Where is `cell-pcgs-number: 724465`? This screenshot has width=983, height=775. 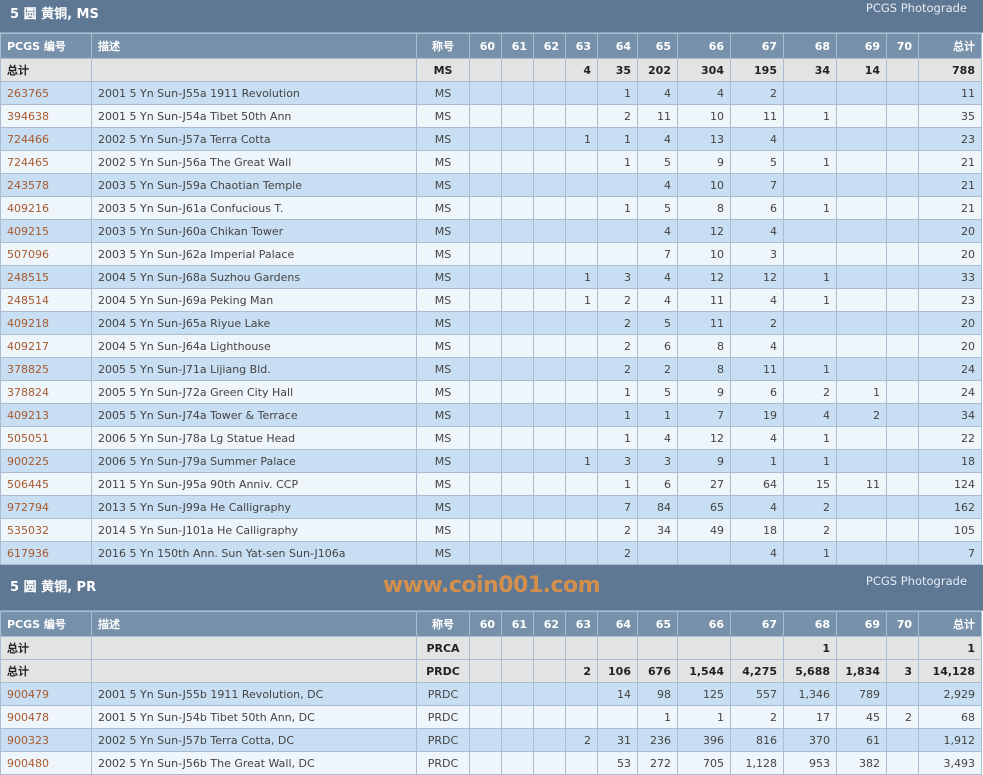
cell-pcgs-number: 724465 is located at coordinates (46, 162).